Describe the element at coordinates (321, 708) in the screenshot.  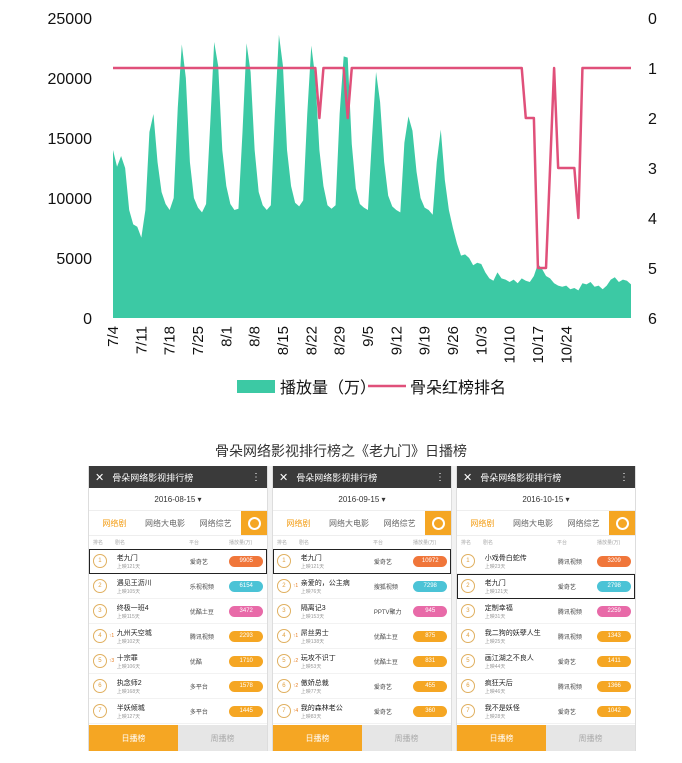
I see `show-title: 我的森林老公` at that location.